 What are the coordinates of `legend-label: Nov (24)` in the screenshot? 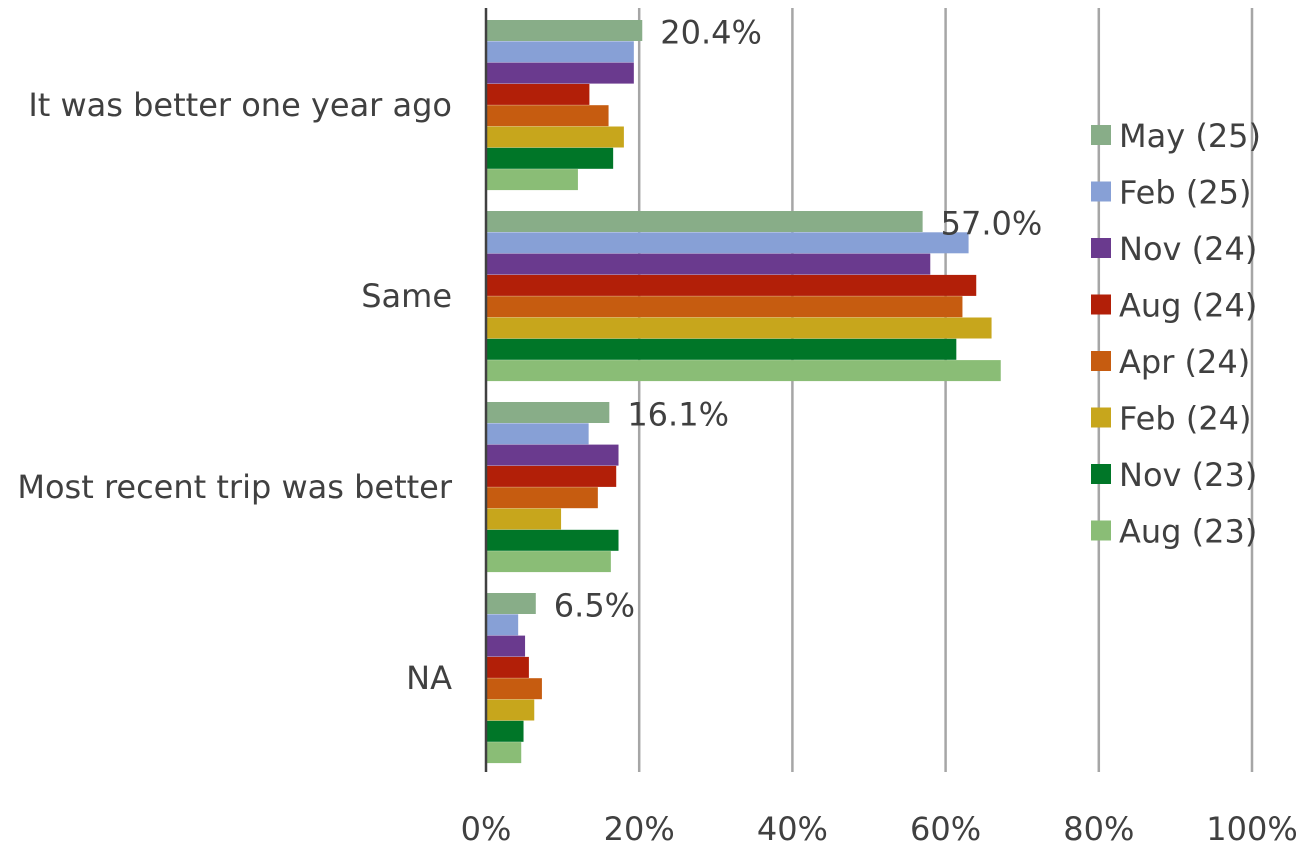 It's located at (1188, 249).